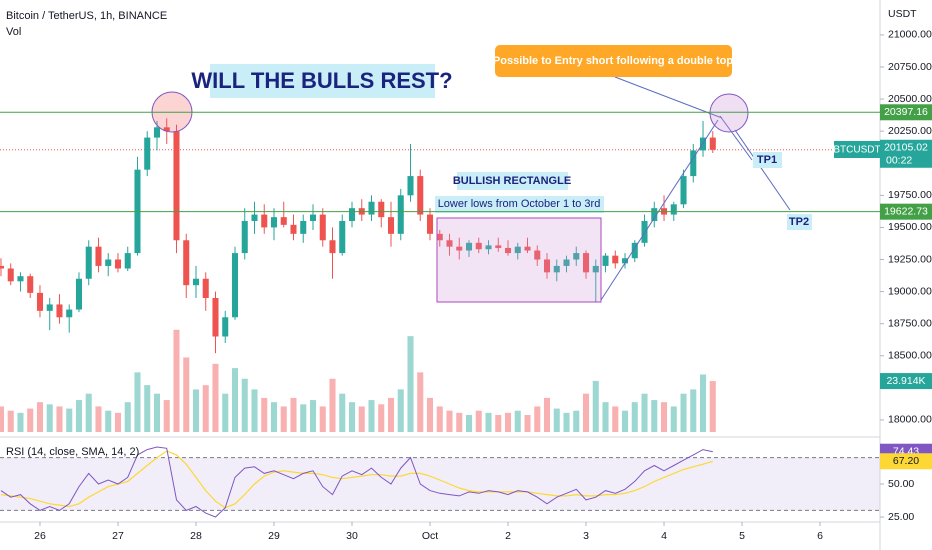 The width and height of the screenshot is (932, 550). What do you see at coordinates (820, 536) in the screenshot?
I see `x-tick-label: 6` at bounding box center [820, 536].